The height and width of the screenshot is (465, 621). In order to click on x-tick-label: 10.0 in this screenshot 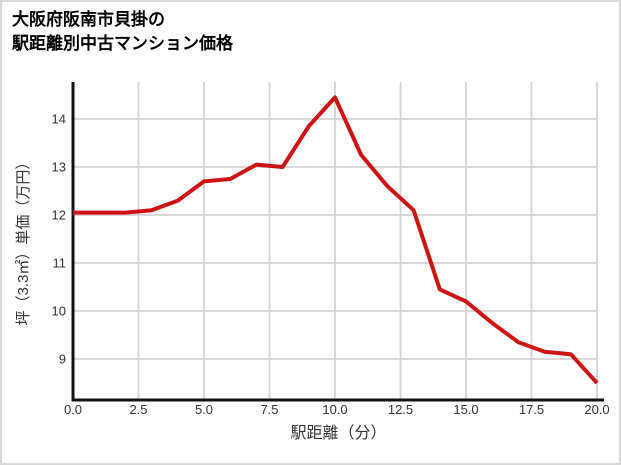, I will do `click(334, 409)`.